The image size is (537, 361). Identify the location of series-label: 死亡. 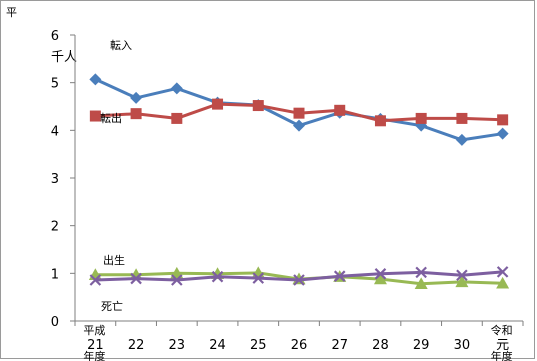
(112, 306).